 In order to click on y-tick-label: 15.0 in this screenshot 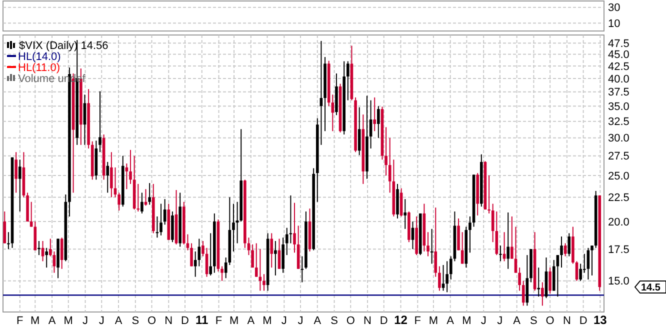, I will do `click(619, 282)`.